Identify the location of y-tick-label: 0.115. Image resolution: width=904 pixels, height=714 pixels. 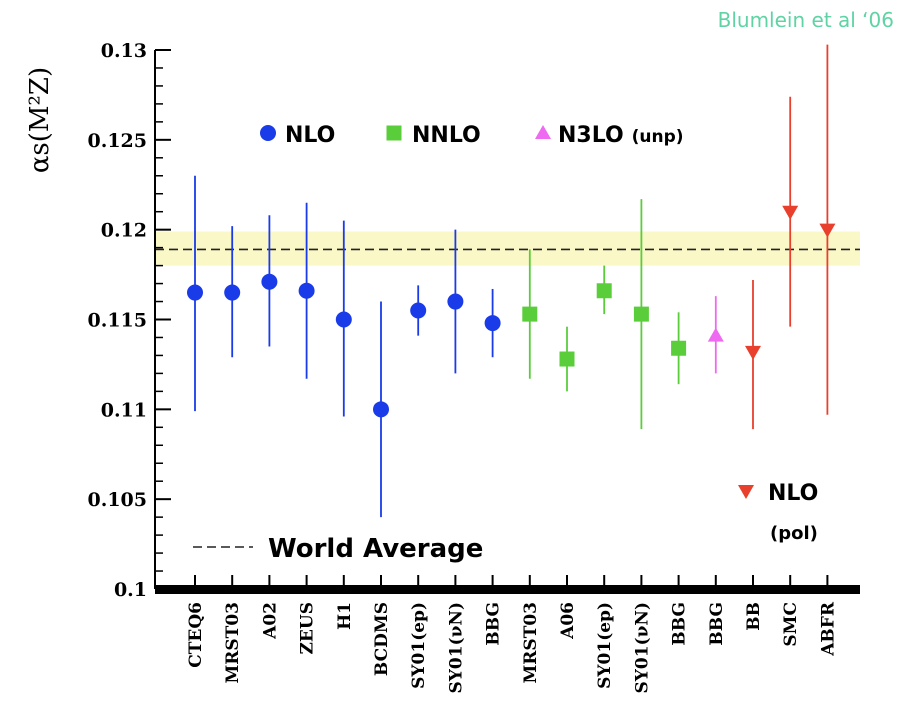
(118, 321).